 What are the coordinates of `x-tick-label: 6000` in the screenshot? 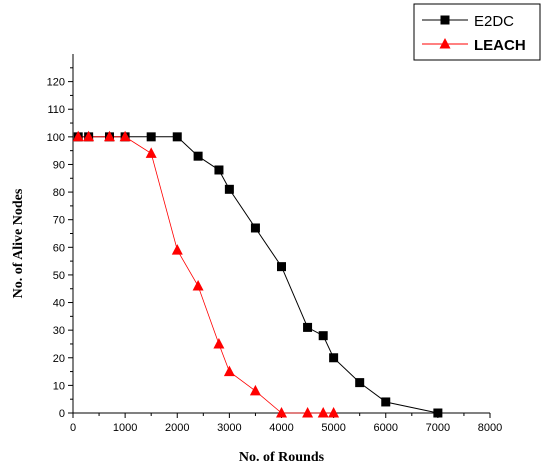 It's located at (386, 428).